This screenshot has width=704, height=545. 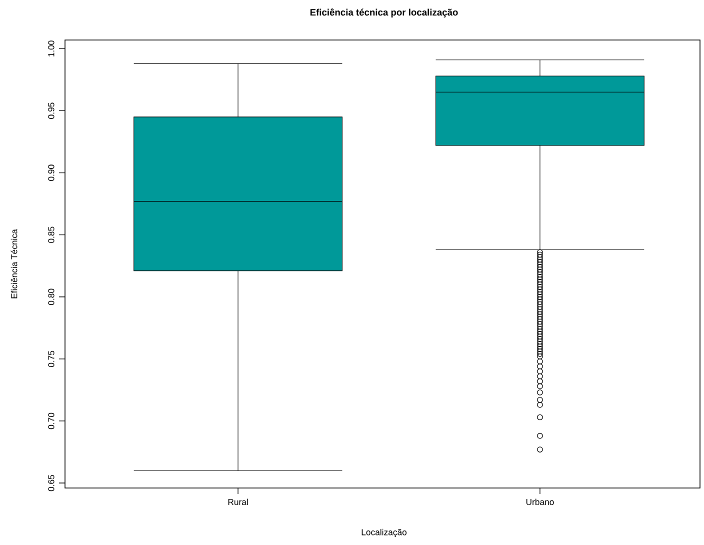 I want to click on y-tick-label: 0.75, so click(x=51, y=359).